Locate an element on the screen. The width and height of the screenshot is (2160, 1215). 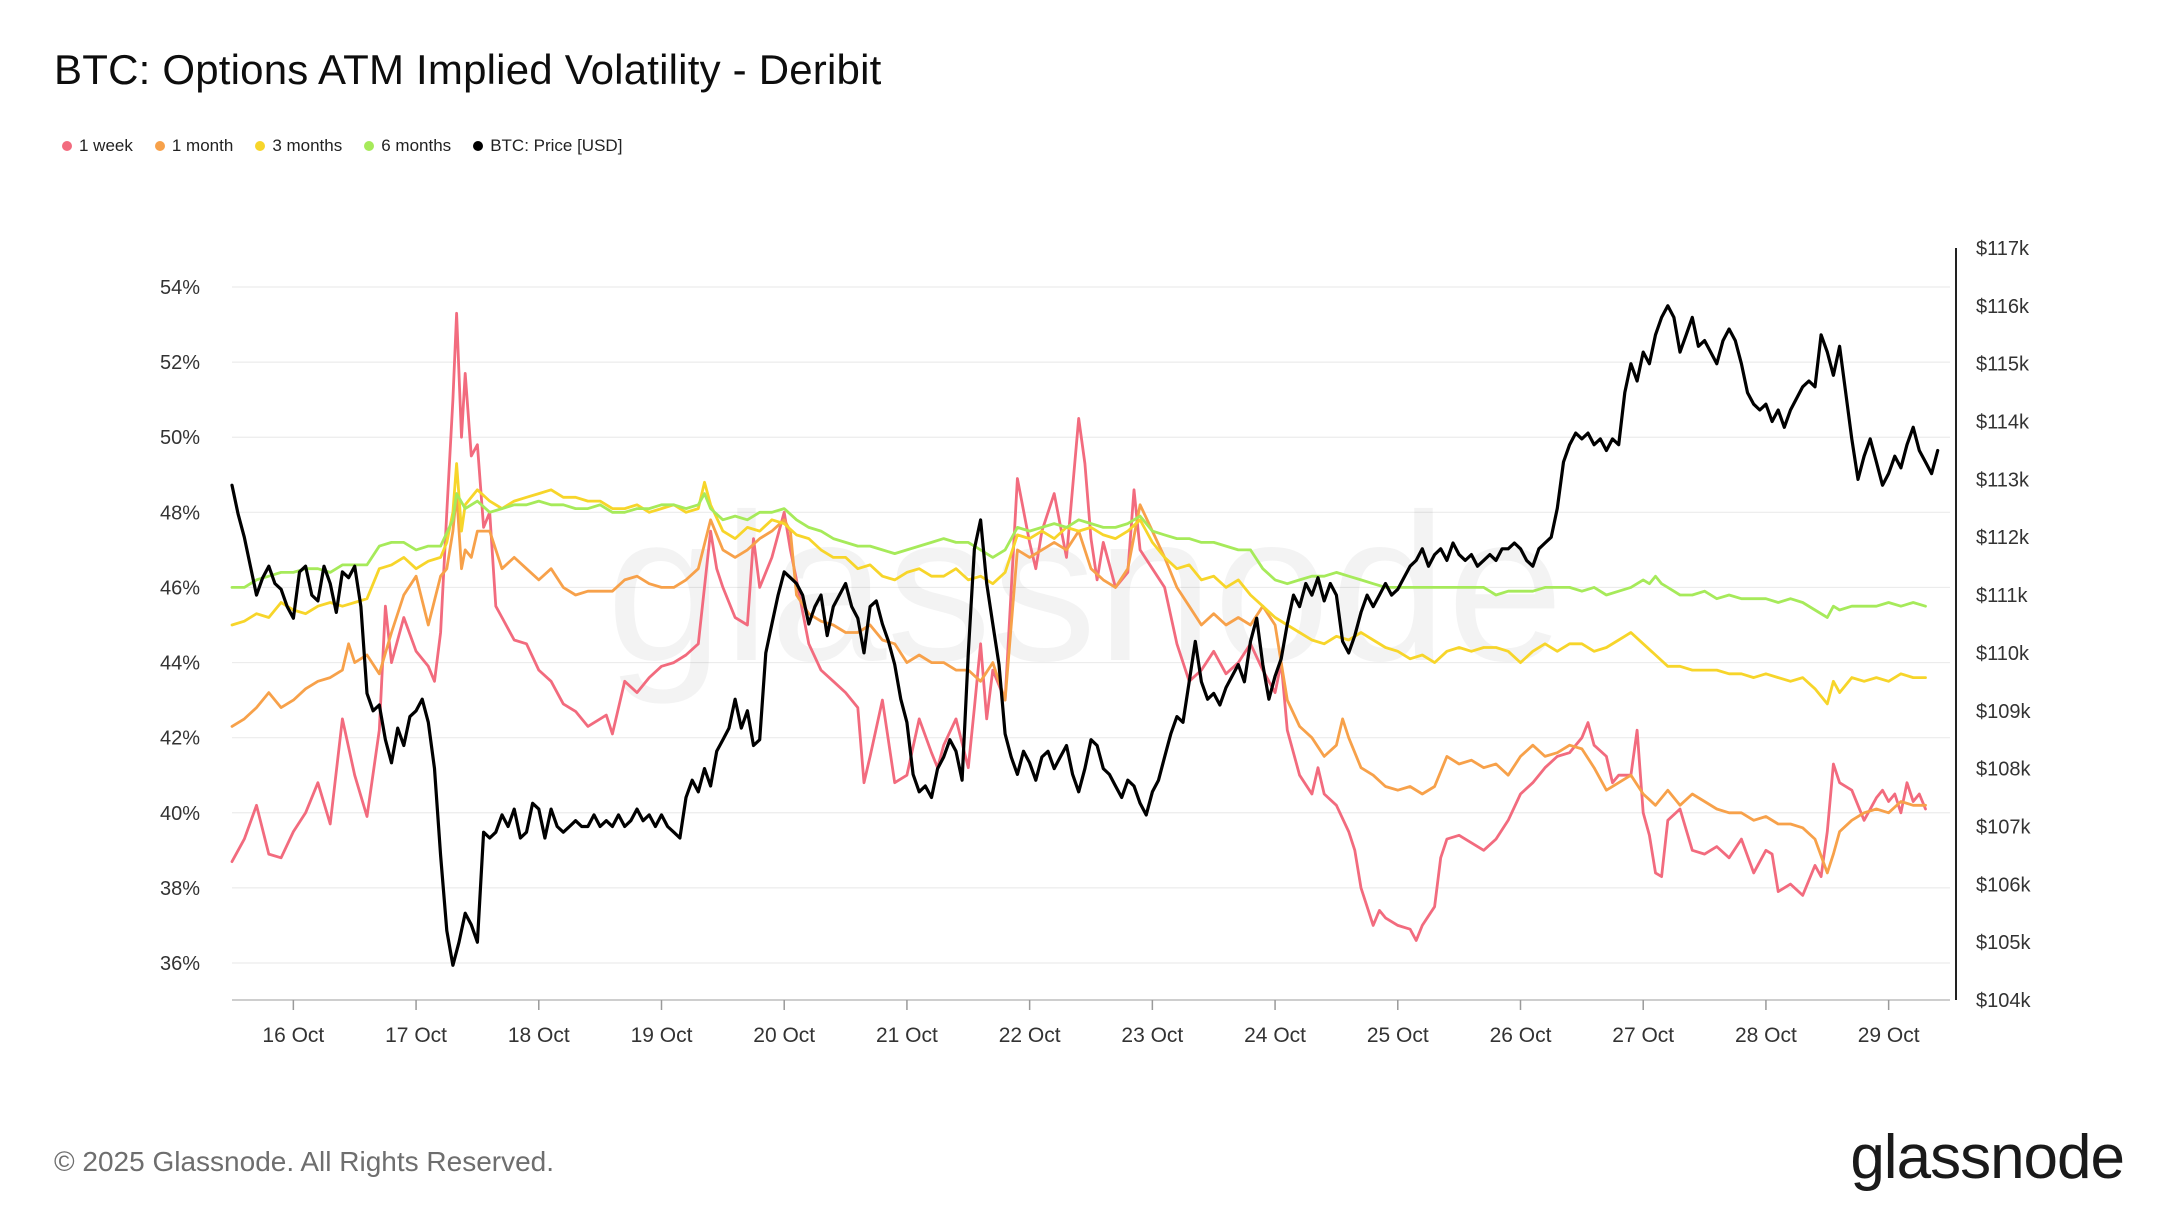
legend-item-1-month: 1 month is located at coordinates (194, 146).